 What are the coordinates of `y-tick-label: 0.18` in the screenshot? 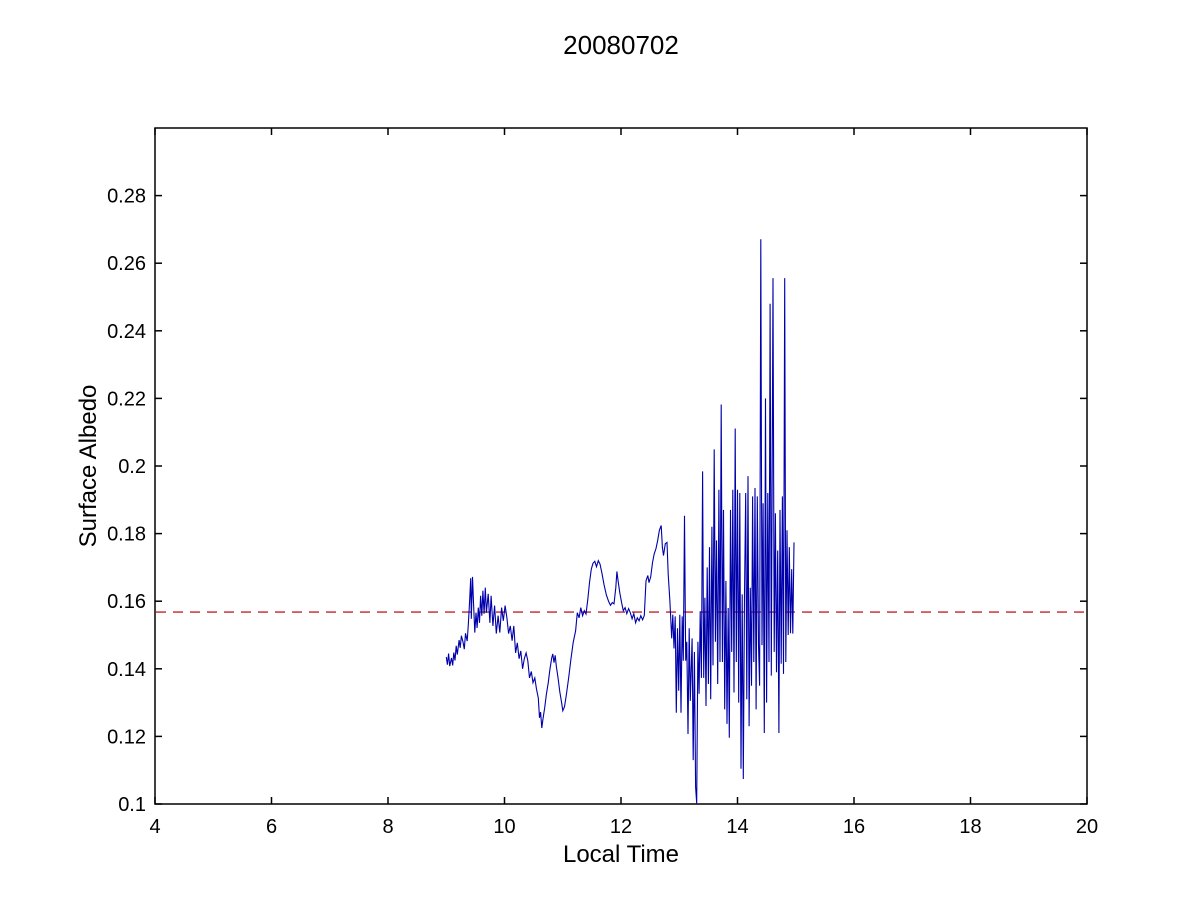 It's located at (126, 535).